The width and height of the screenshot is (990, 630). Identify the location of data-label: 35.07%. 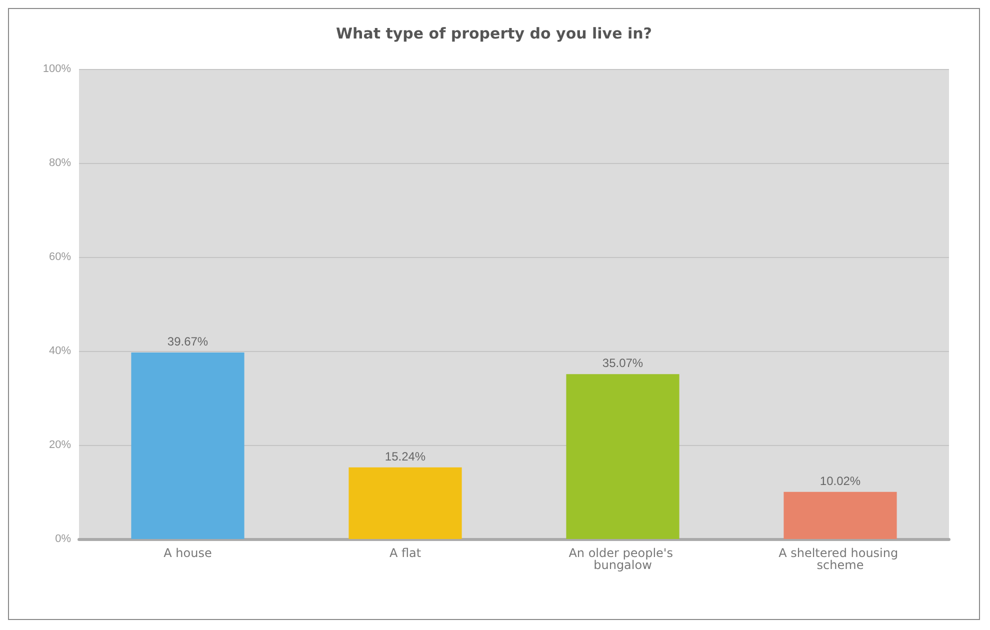
(623, 363).